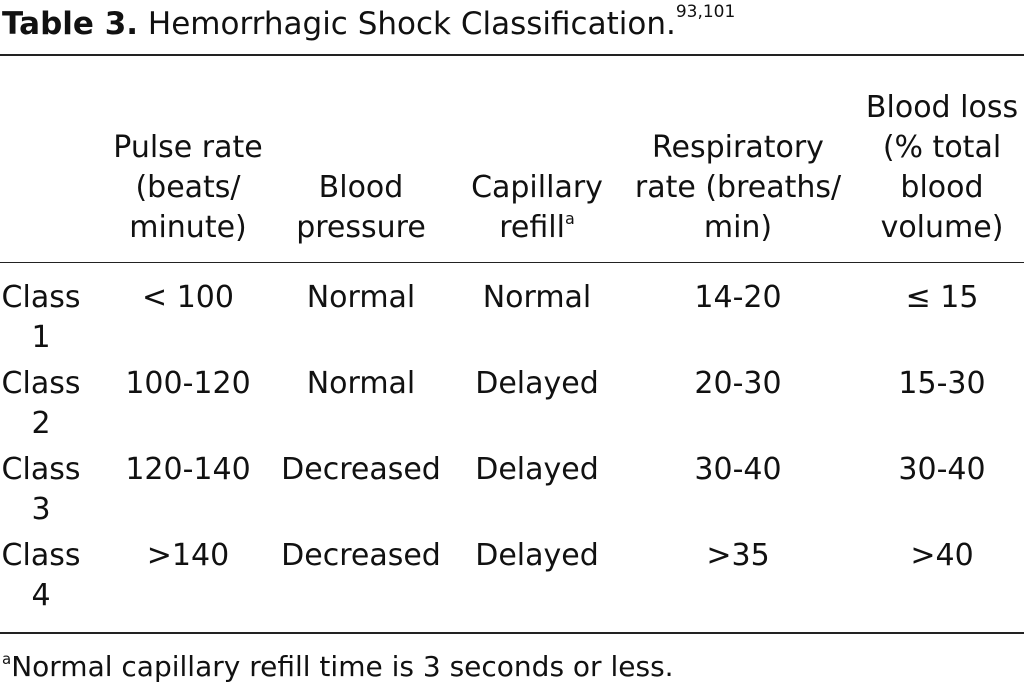 This screenshot has width=1024, height=691. I want to click on header-line: pressure, so click(361, 227).